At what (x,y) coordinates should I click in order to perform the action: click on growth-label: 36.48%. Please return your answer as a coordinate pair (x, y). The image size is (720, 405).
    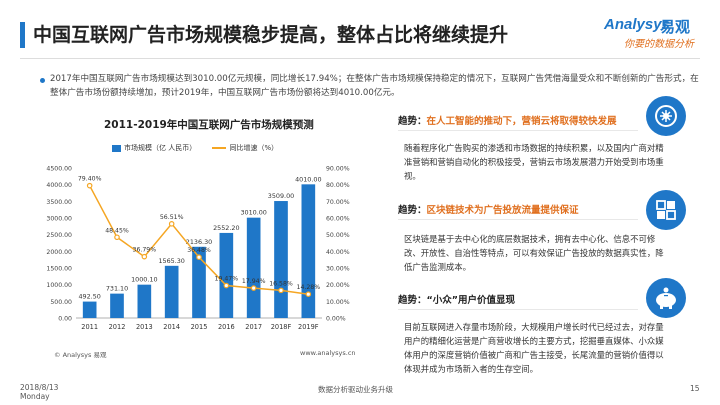
    Looking at the image, I should click on (199, 250).